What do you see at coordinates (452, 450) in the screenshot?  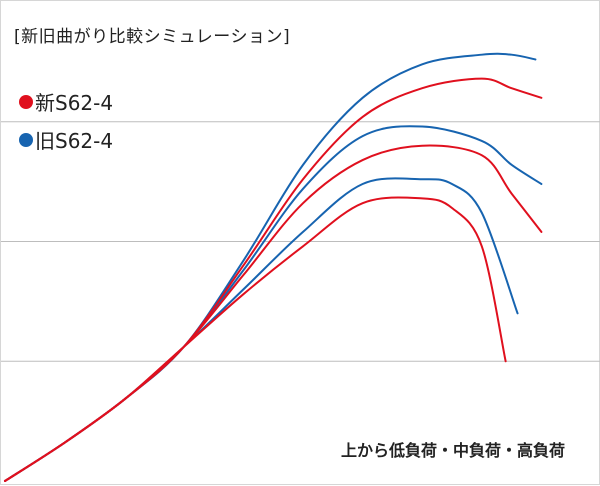 I see `load-order-note: 上から低負荷・中負荷・高負荷` at bounding box center [452, 450].